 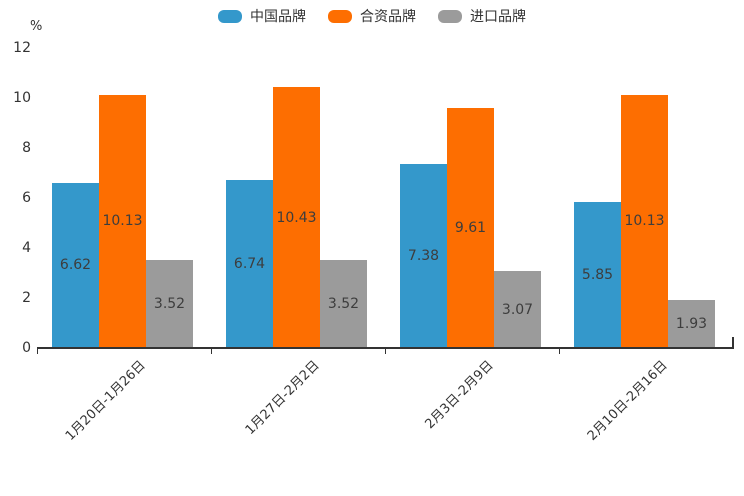 I want to click on y-tick-label: 4, so click(x=26, y=248).